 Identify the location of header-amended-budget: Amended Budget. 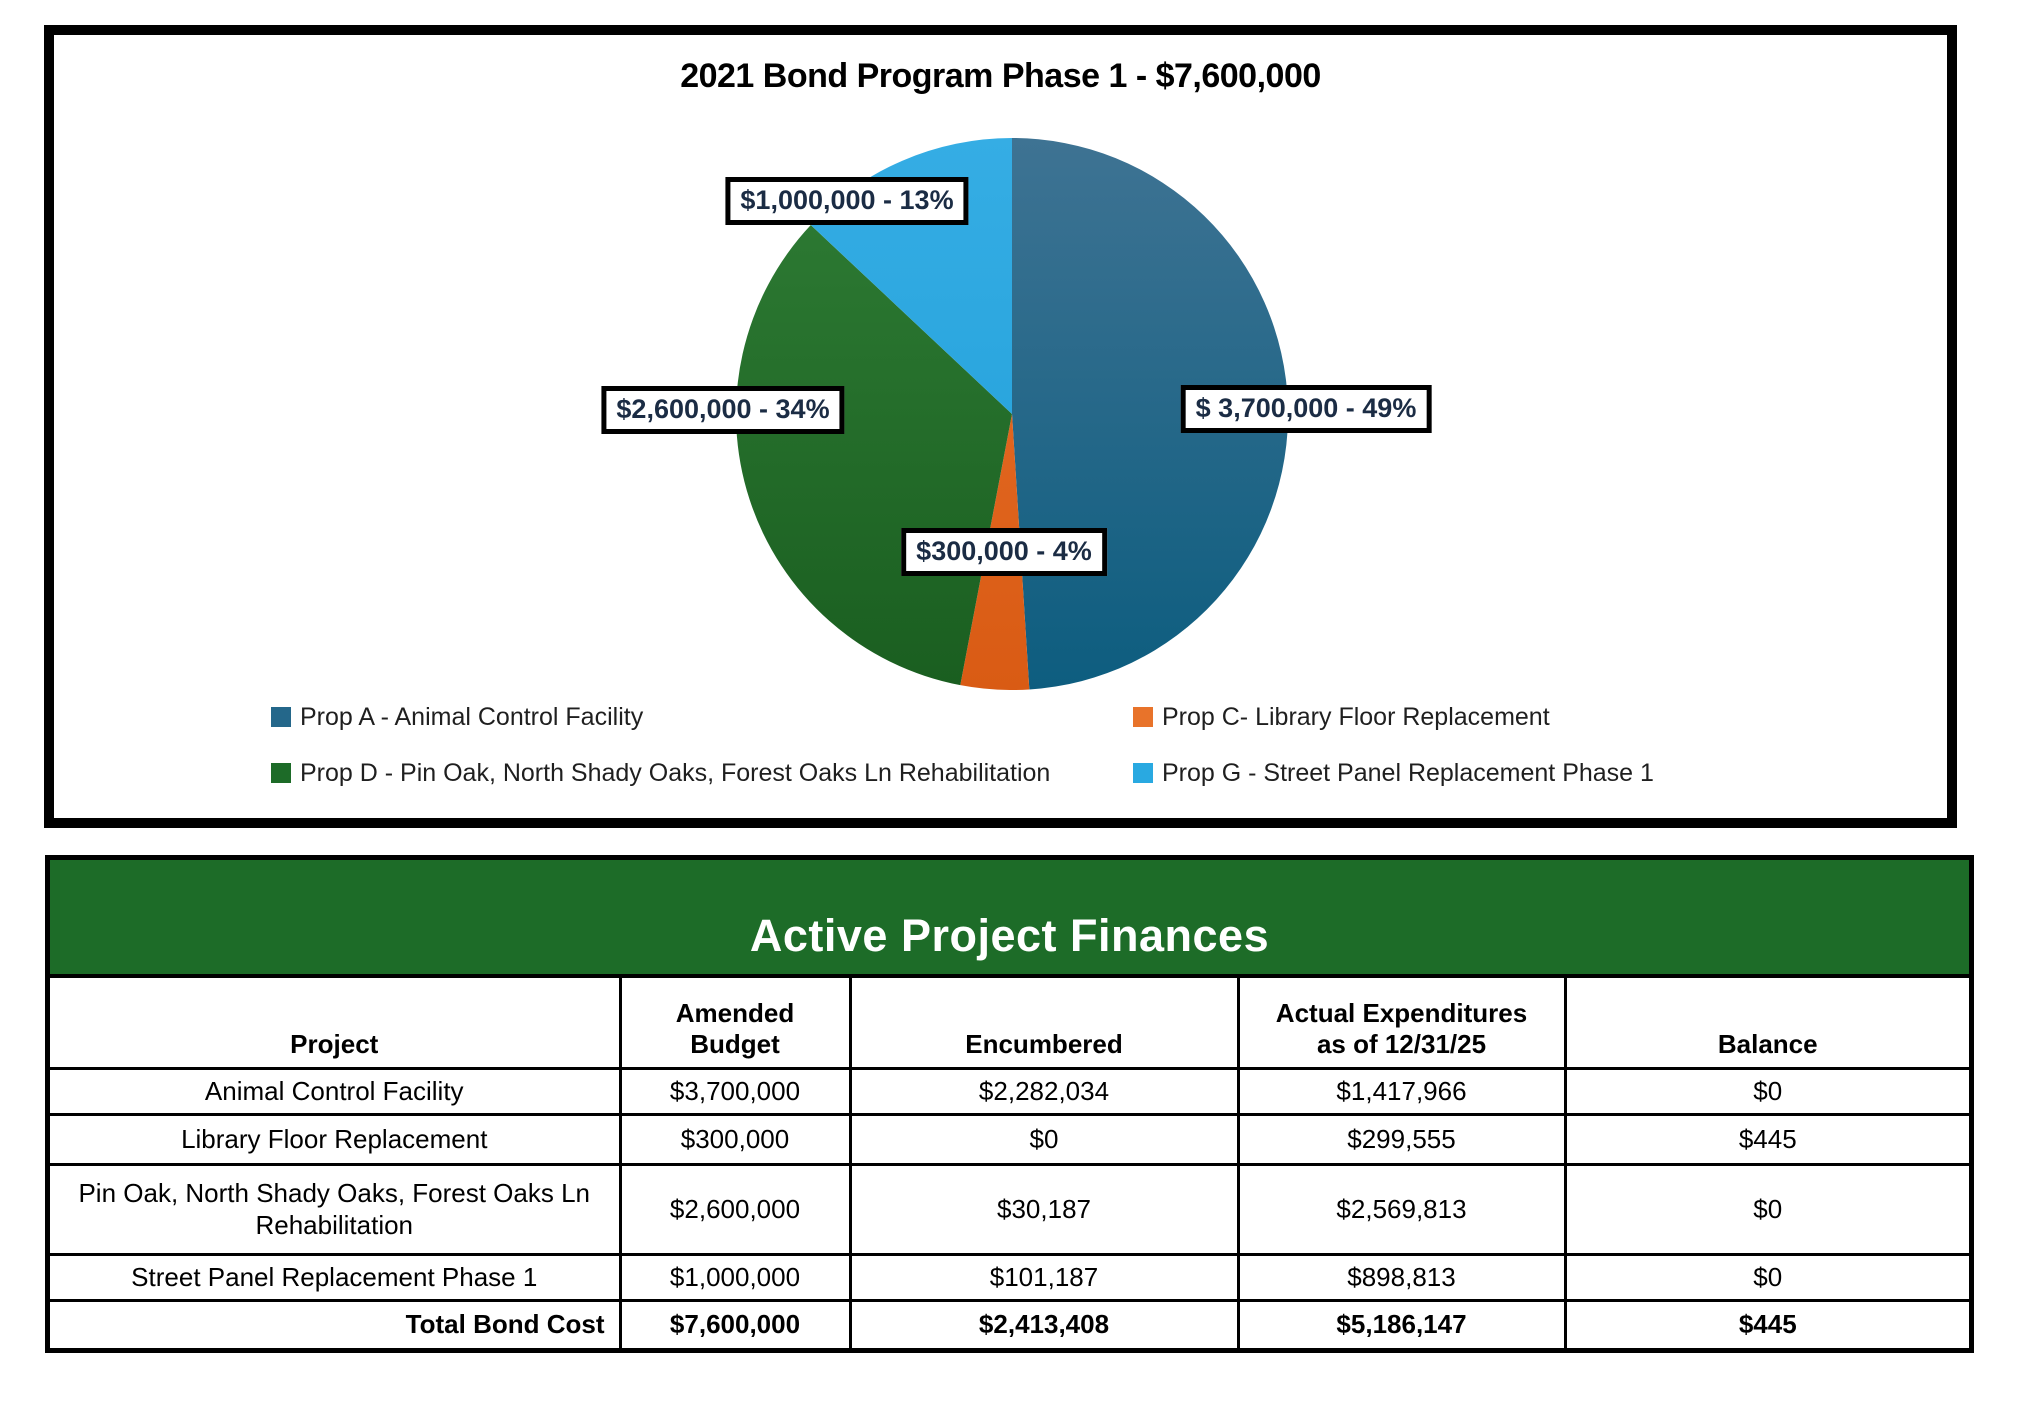
(735, 1024).